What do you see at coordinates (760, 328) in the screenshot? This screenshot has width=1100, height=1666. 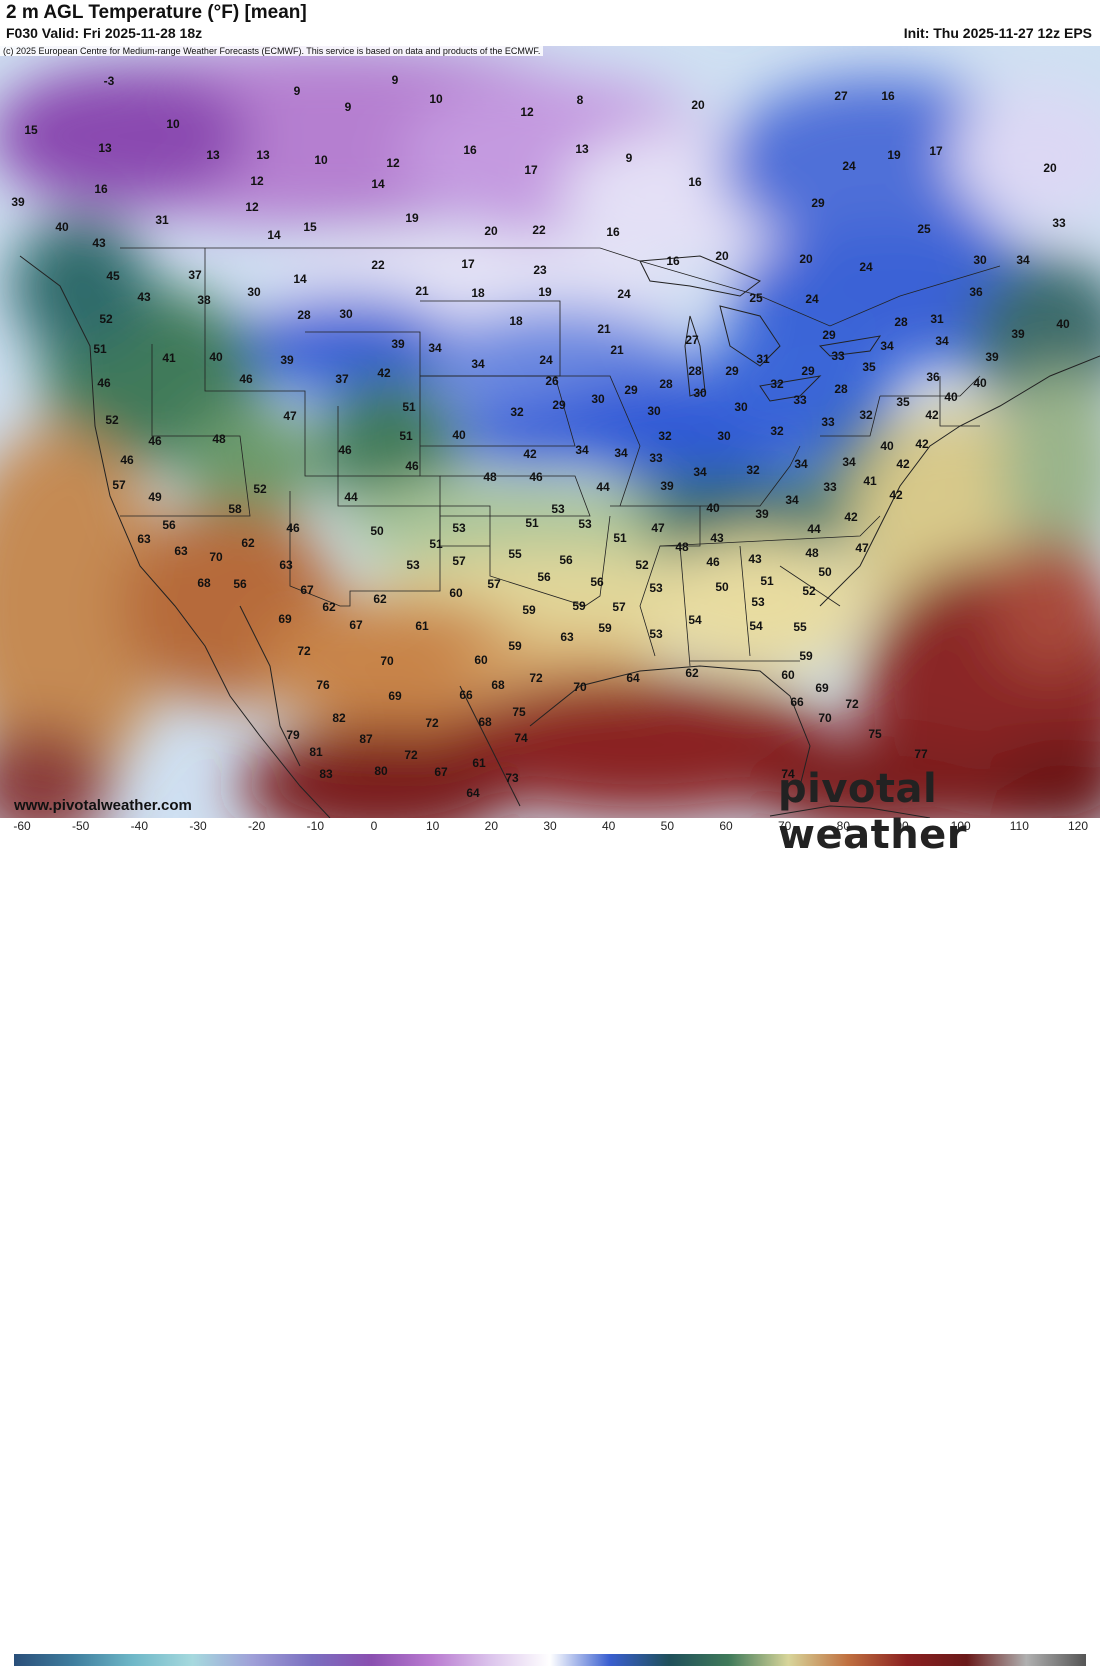 I see `great-lakes` at bounding box center [760, 328].